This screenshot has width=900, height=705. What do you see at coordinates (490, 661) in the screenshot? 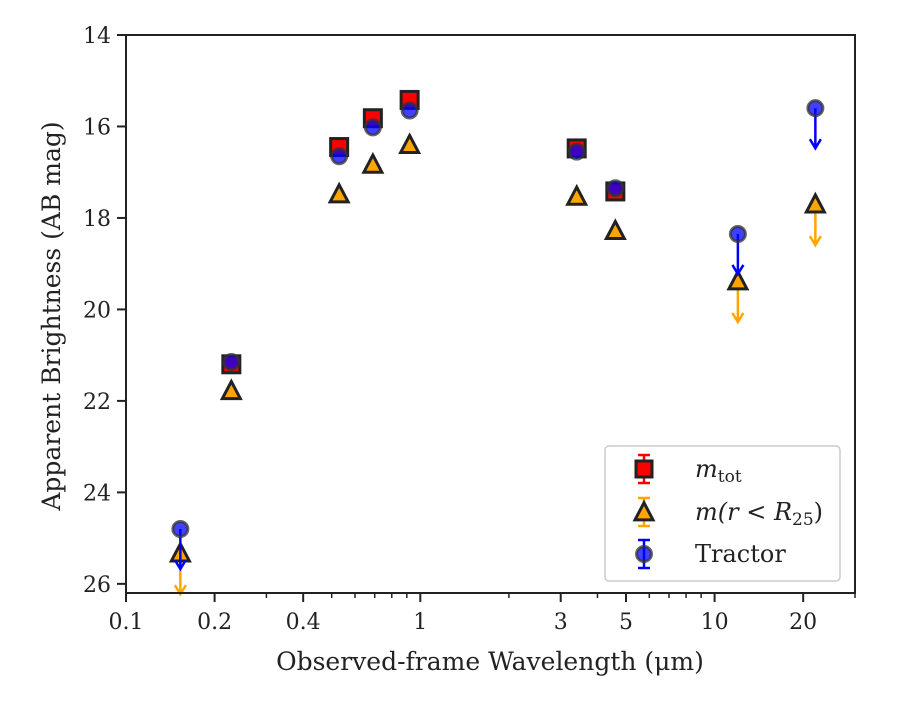
I see `x-axis-title: Observed-frame Wavelength (μm)` at bounding box center [490, 661].